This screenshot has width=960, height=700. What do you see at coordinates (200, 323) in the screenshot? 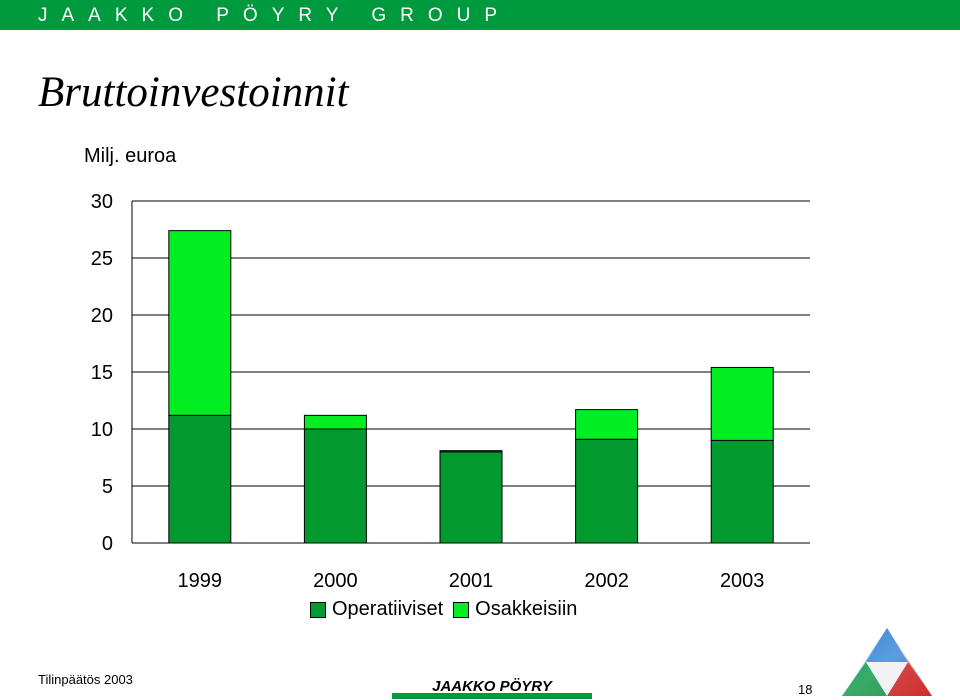
I see `bar-osakkeisiin-1999` at bounding box center [200, 323].